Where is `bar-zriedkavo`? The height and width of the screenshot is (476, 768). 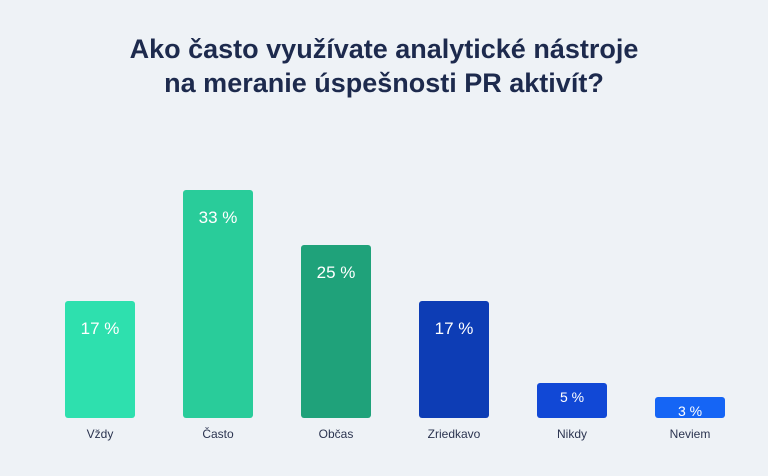
bar-zriedkavo is located at coordinates (454, 359).